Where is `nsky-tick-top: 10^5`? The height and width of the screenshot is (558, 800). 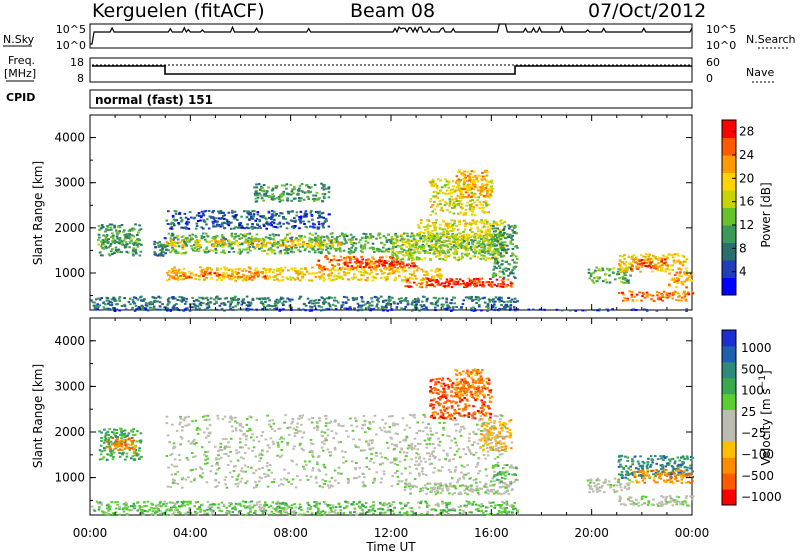
nsky-tick-top: 10^5 is located at coordinates (71, 29).